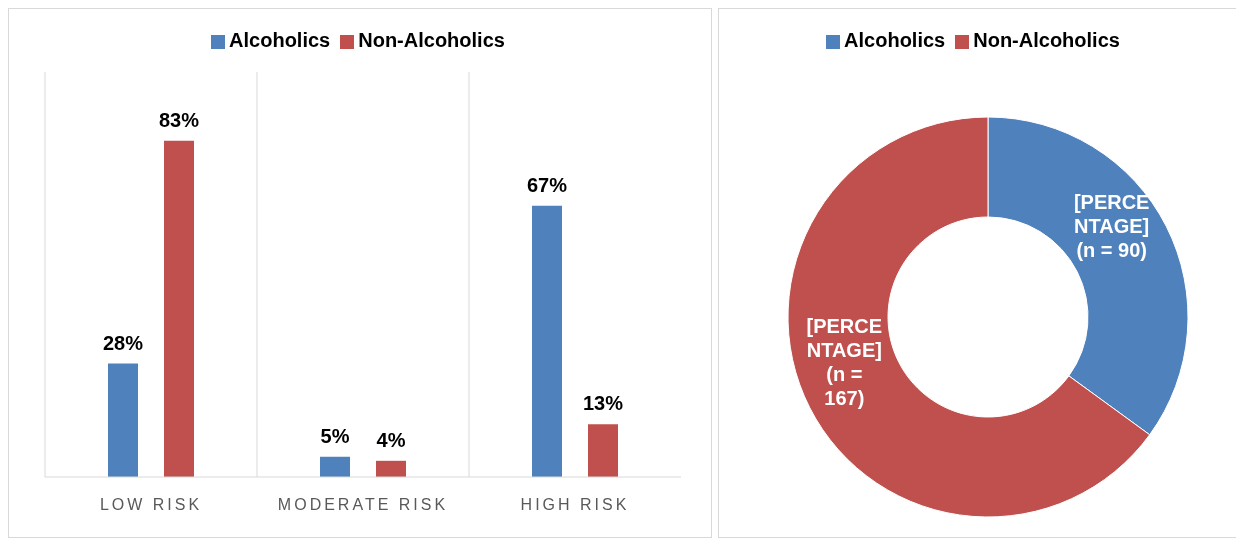 The height and width of the screenshot is (540, 1236). Describe the element at coordinates (151, 505) in the screenshot. I see `x-tick-label: LOW RISK` at that location.